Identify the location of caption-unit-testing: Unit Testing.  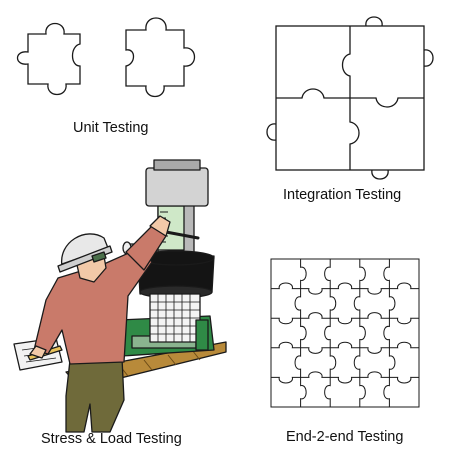
(111, 128).